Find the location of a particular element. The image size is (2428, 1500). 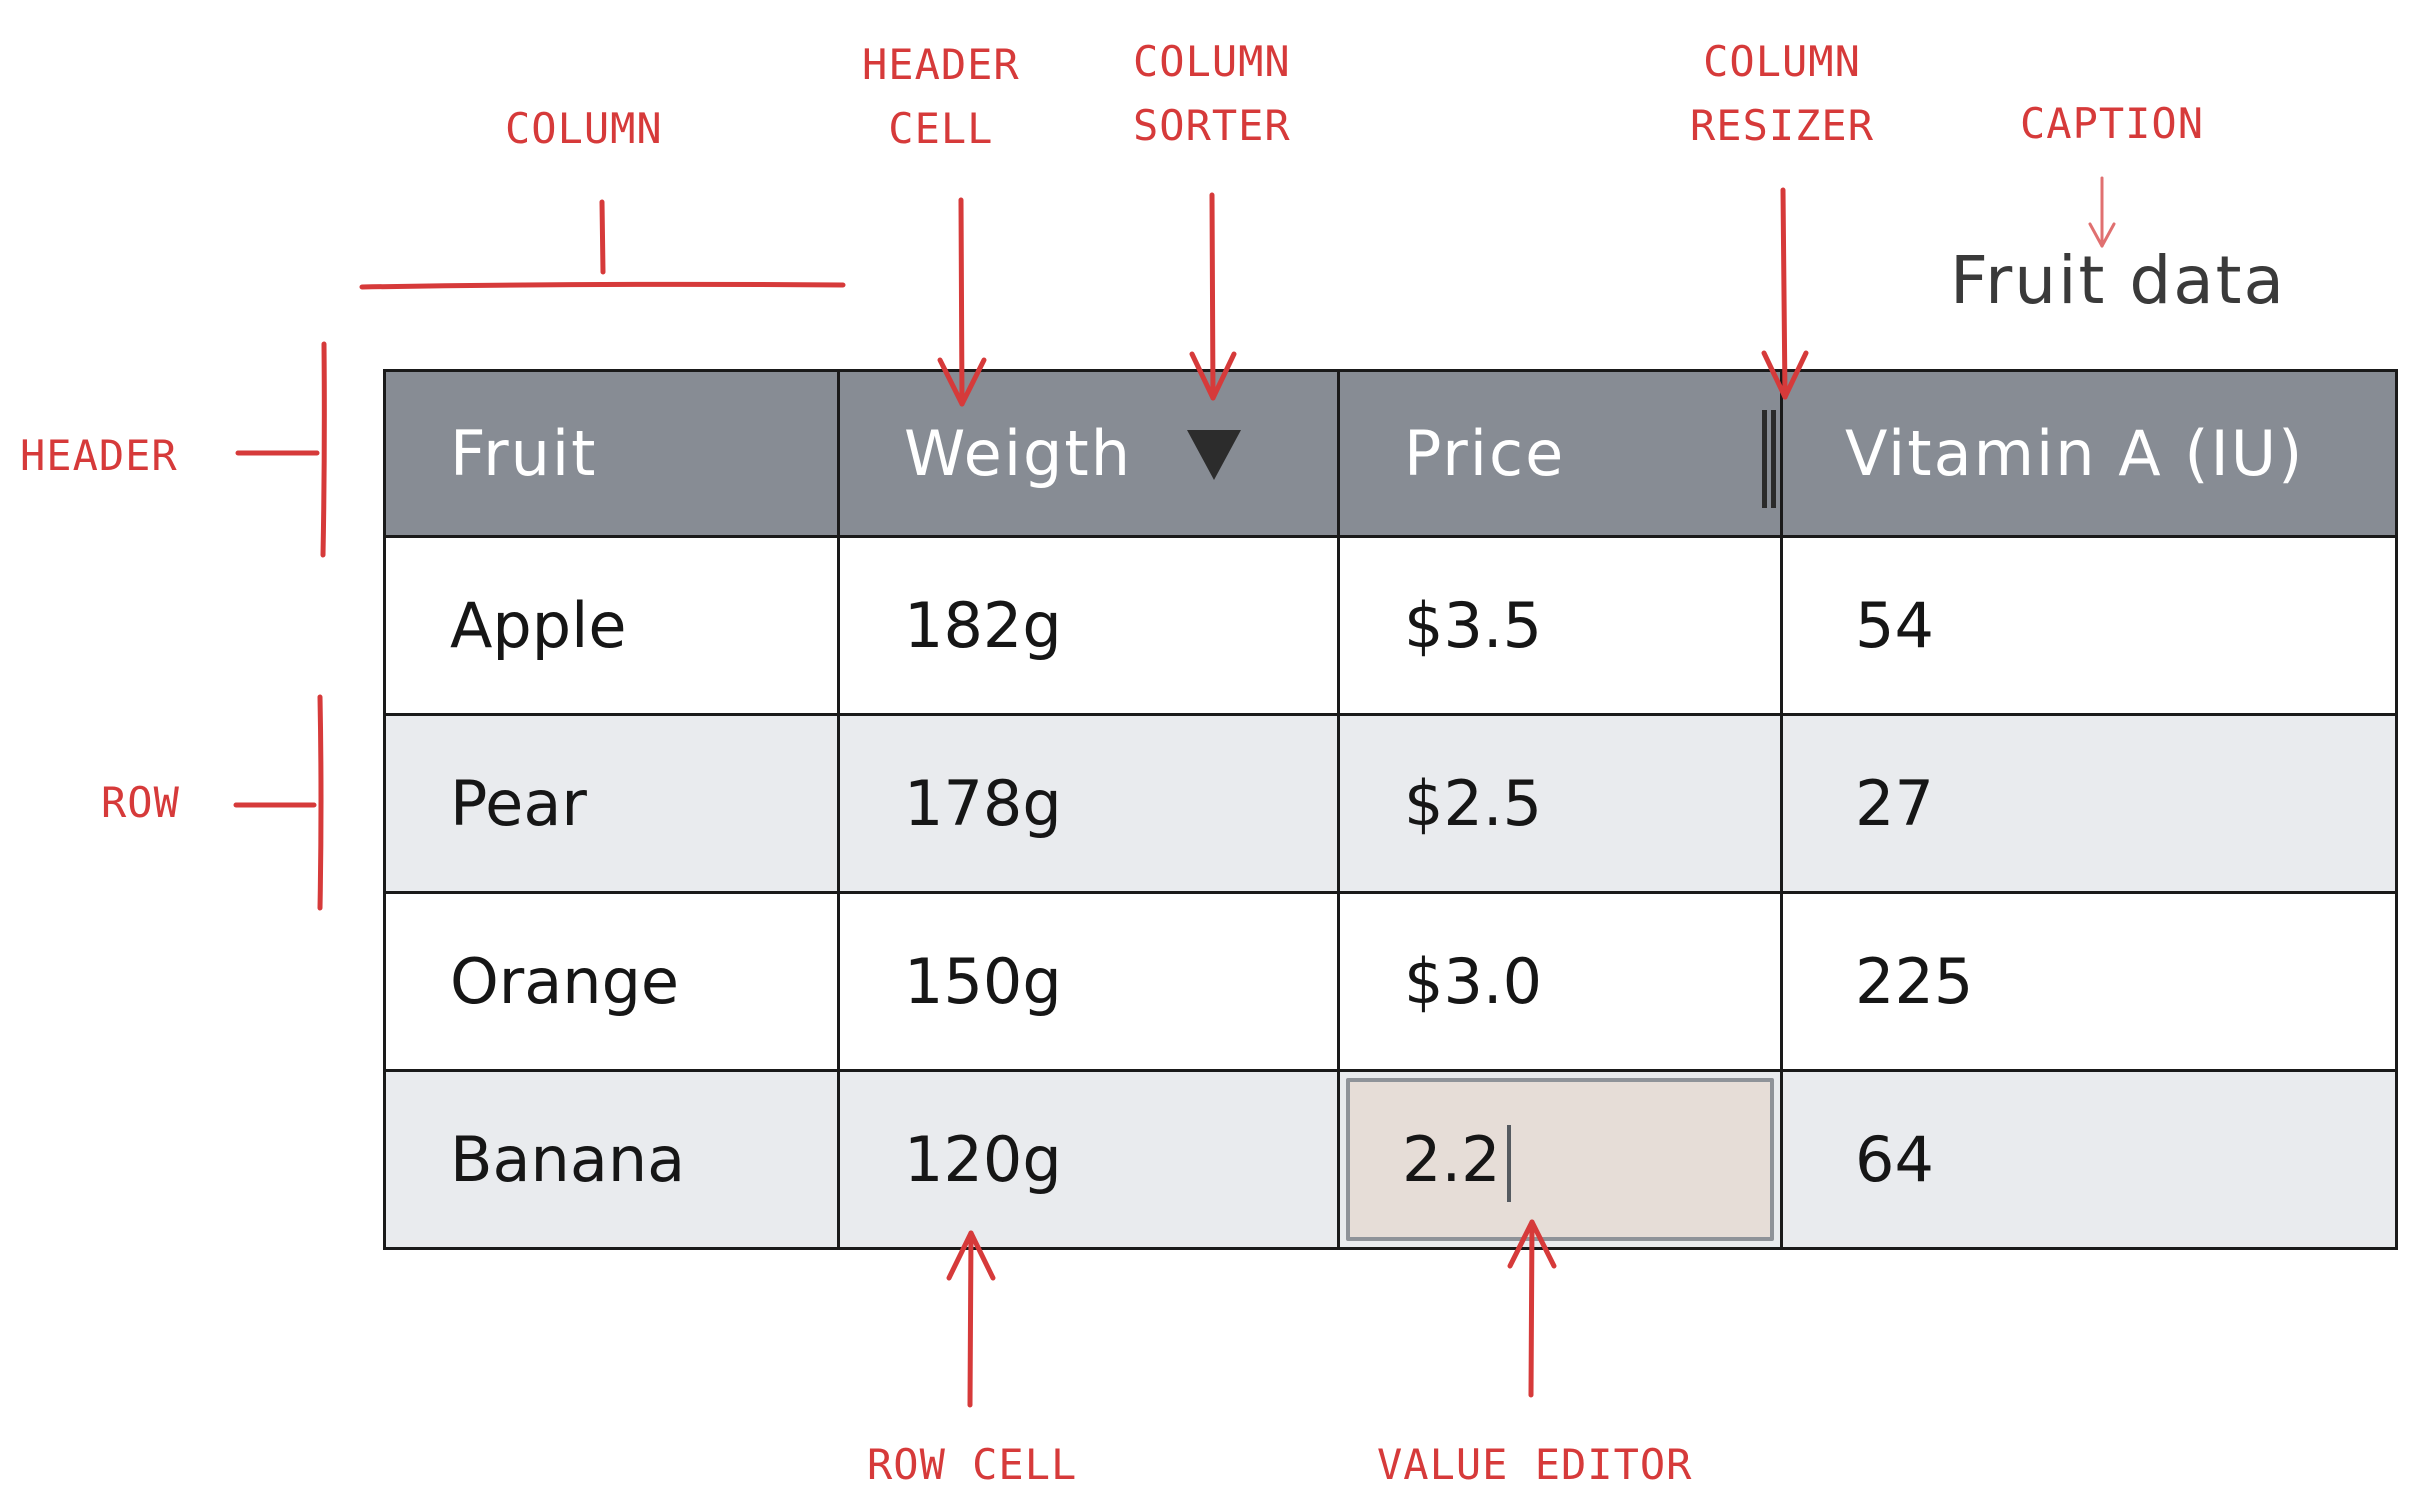

row-cell: 182g is located at coordinates (1088, 625).